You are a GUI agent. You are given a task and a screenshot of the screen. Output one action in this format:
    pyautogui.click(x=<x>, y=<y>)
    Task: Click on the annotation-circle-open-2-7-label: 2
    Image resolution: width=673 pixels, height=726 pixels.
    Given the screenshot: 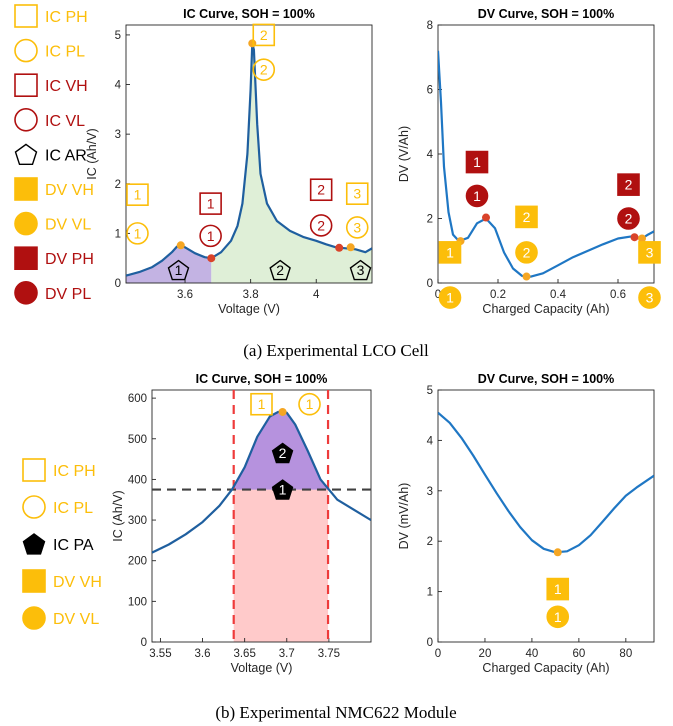 What is the action you would take?
    pyautogui.click(x=321, y=225)
    